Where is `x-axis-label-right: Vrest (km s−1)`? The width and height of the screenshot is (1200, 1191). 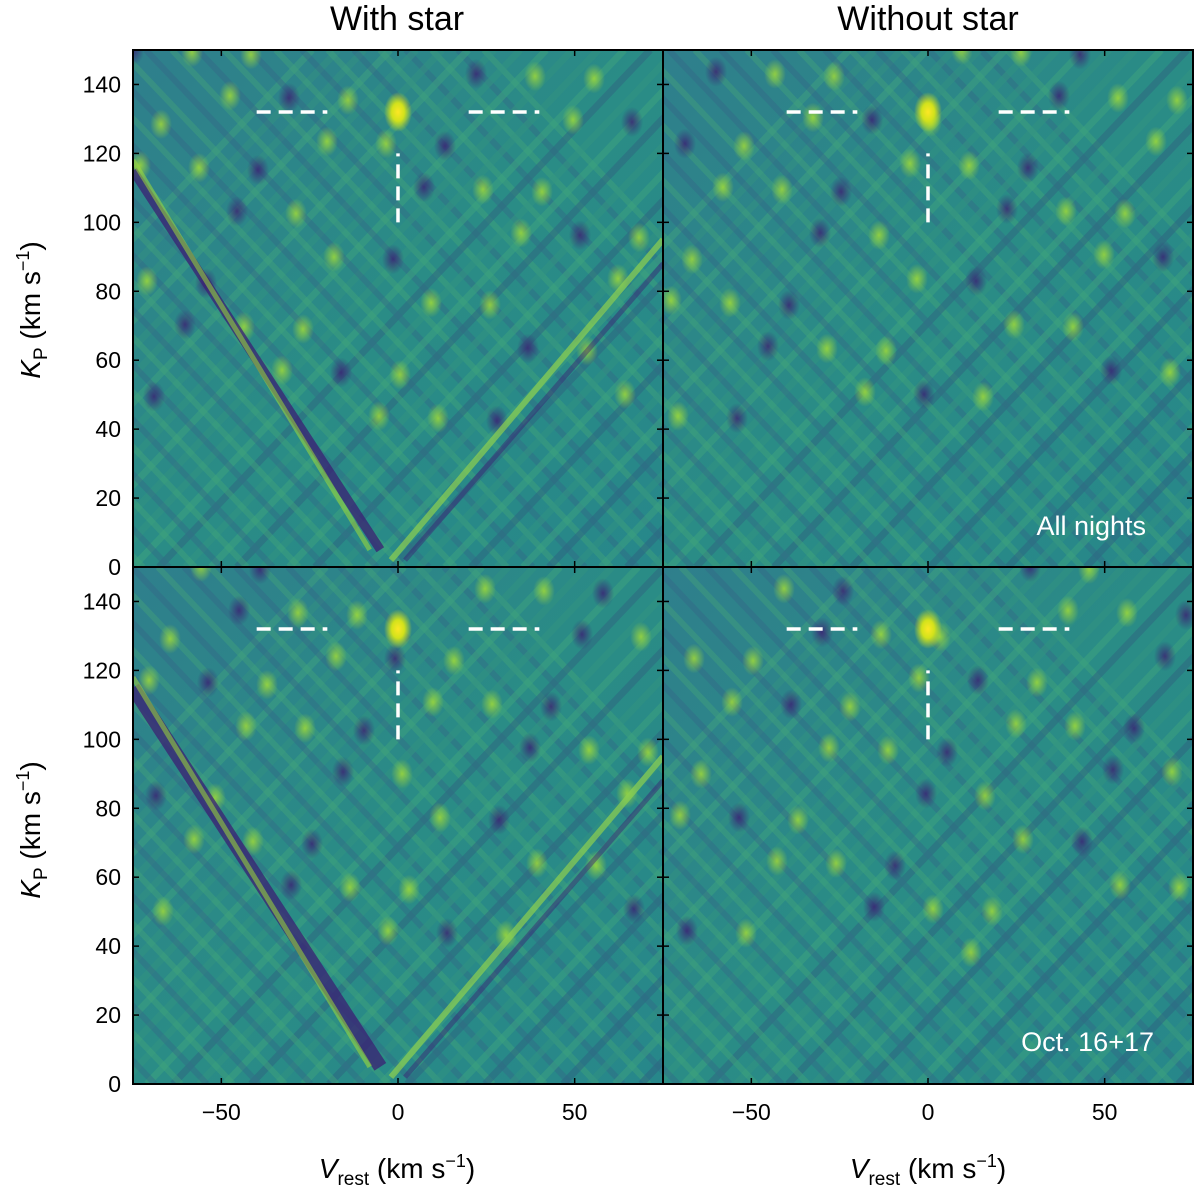
x-axis-label-right: Vrest (km s−1) is located at coordinates (928, 1170).